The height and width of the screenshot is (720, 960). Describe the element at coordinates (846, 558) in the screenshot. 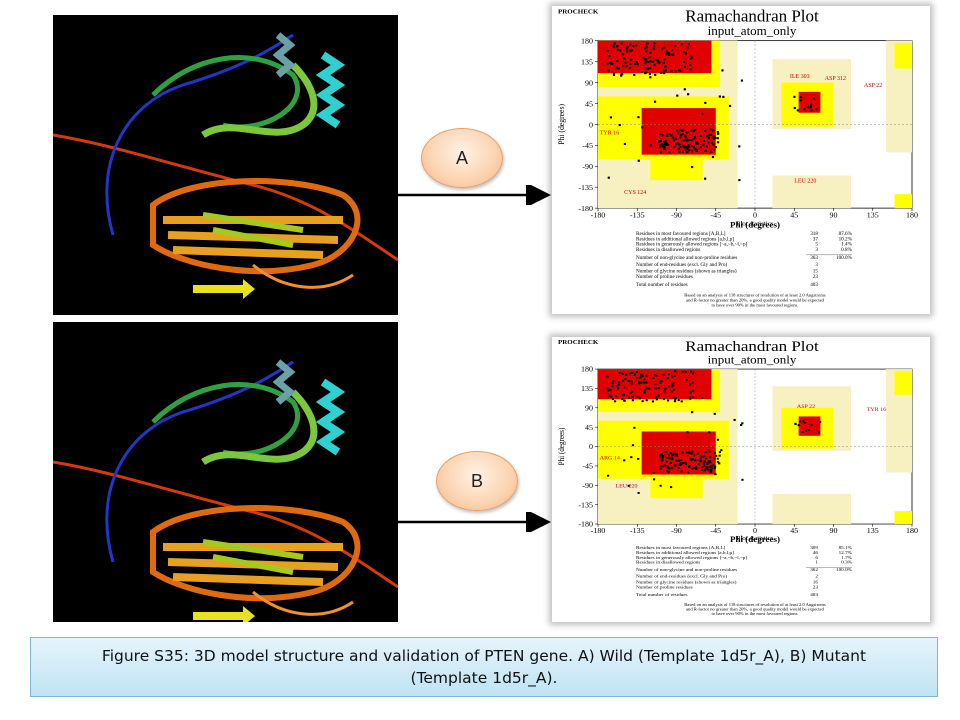

I see `stats-percent: 1.7%` at that location.